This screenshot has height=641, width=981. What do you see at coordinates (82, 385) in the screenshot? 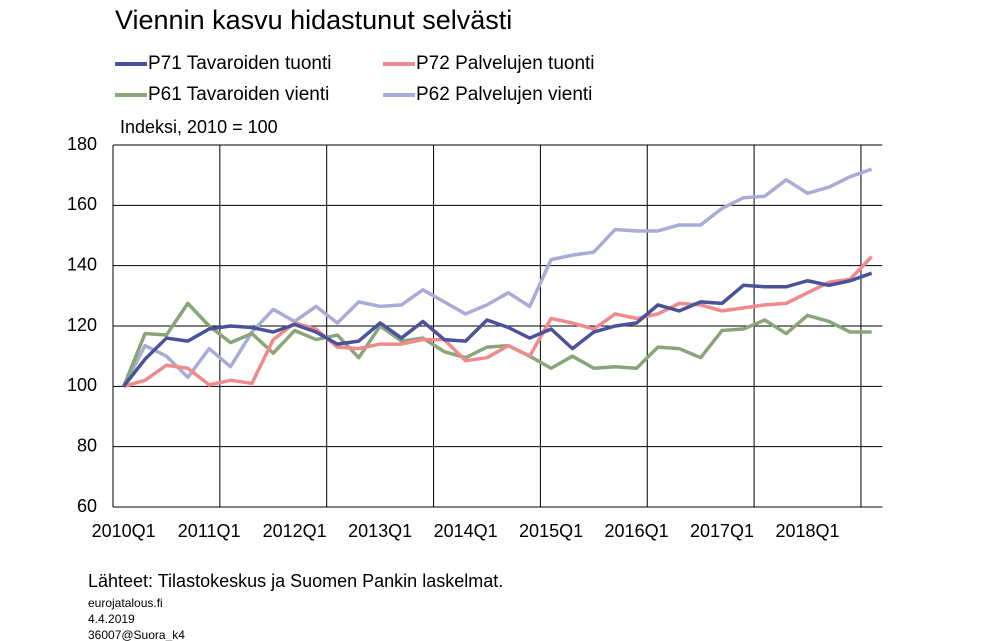
I see `y-tick-label: 100` at bounding box center [82, 385].